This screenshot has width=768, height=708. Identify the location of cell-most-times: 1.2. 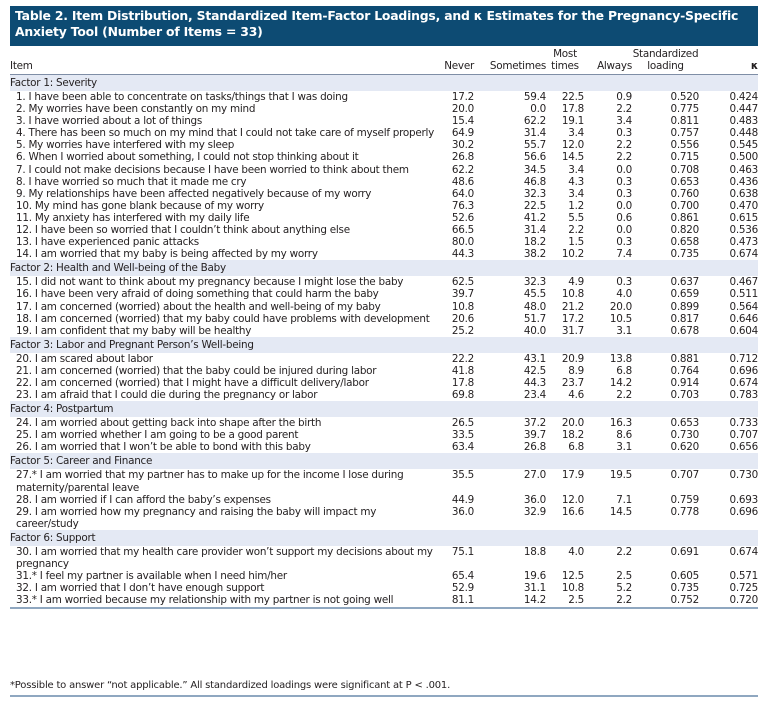
(576, 205).